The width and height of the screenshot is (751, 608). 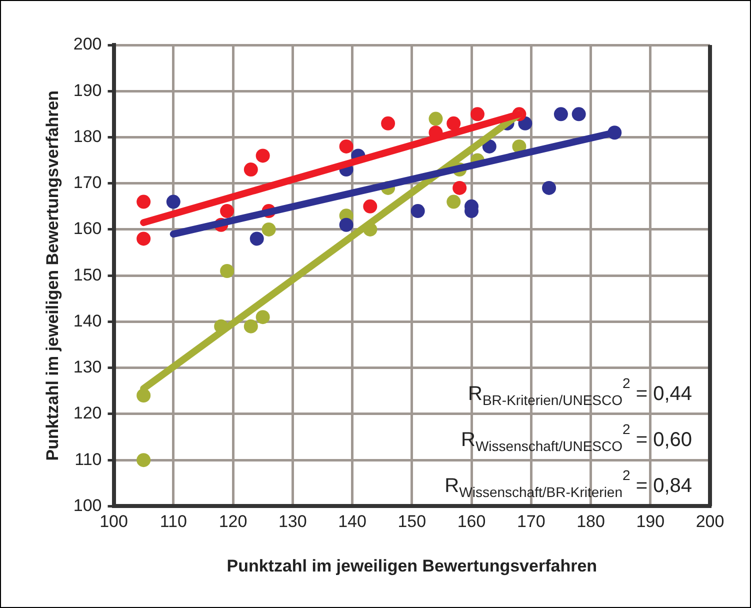 What do you see at coordinates (292, 522) in the screenshot?
I see `x-tick-label: 130` at bounding box center [292, 522].